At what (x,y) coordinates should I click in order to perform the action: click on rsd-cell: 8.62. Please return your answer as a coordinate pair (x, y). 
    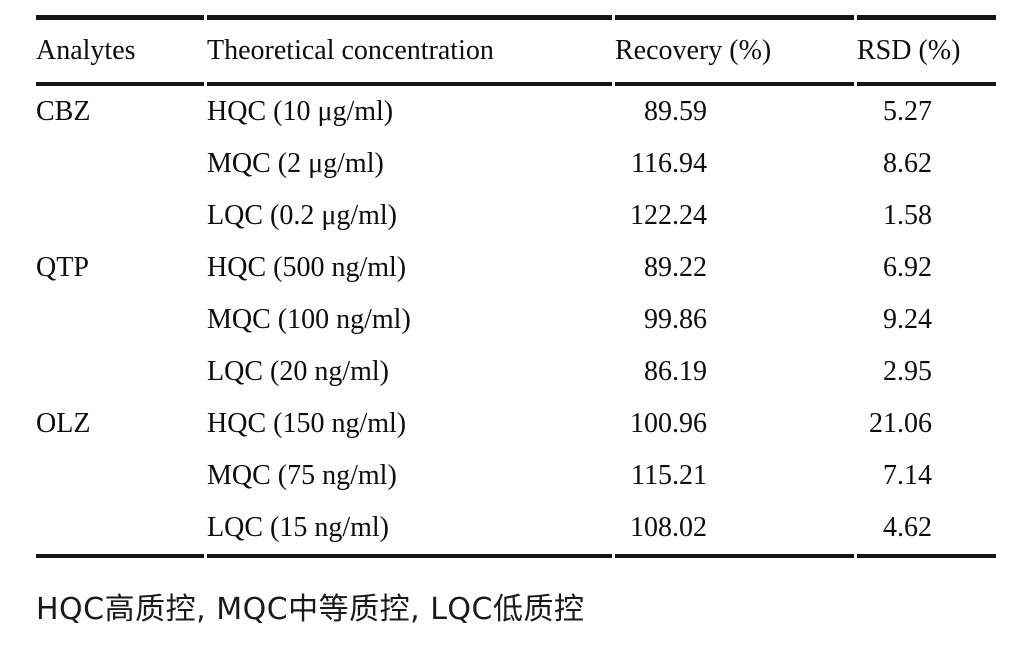
    Looking at the image, I should click on (907, 163).